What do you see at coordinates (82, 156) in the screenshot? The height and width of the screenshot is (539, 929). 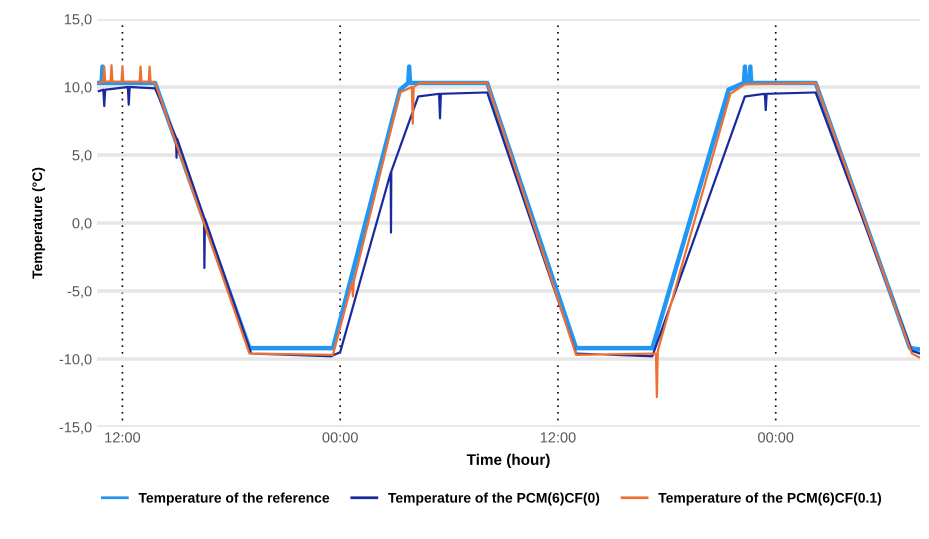 I see `y-tick-label: 5,0` at bounding box center [82, 156].